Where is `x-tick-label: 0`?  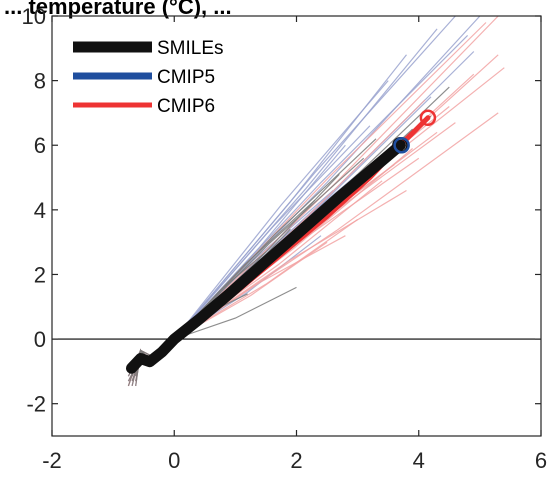 x-tick-label: 0 is located at coordinates (174, 460).